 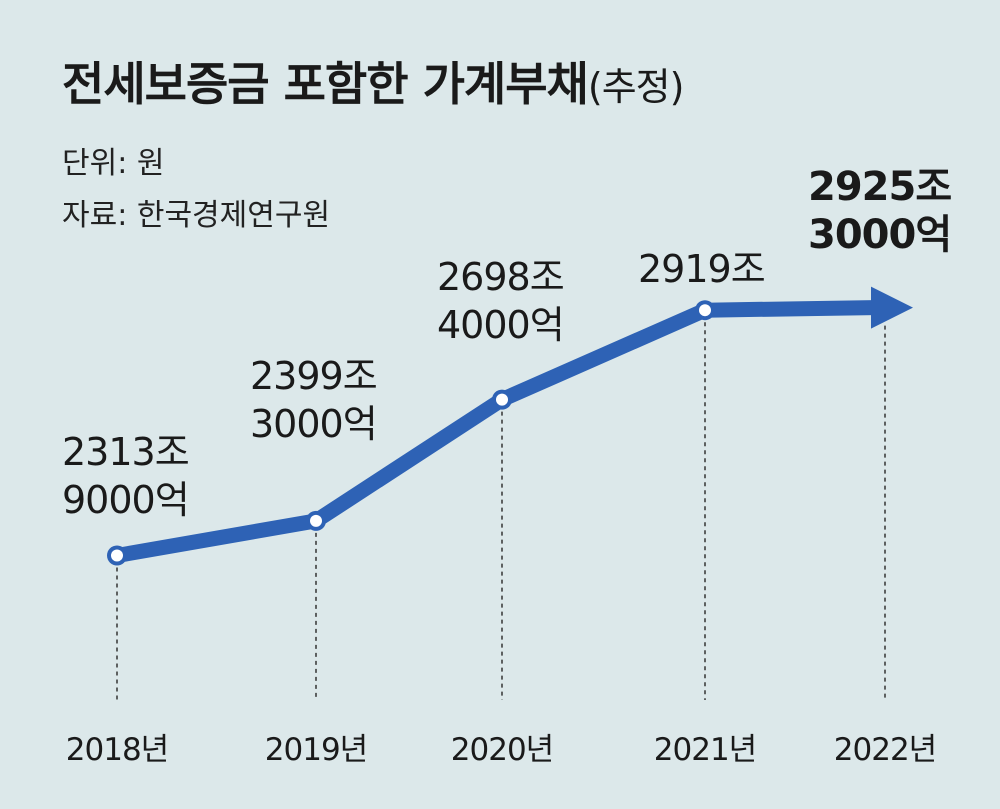 I want to click on x-tick-label: 2020년, so click(x=502, y=750).